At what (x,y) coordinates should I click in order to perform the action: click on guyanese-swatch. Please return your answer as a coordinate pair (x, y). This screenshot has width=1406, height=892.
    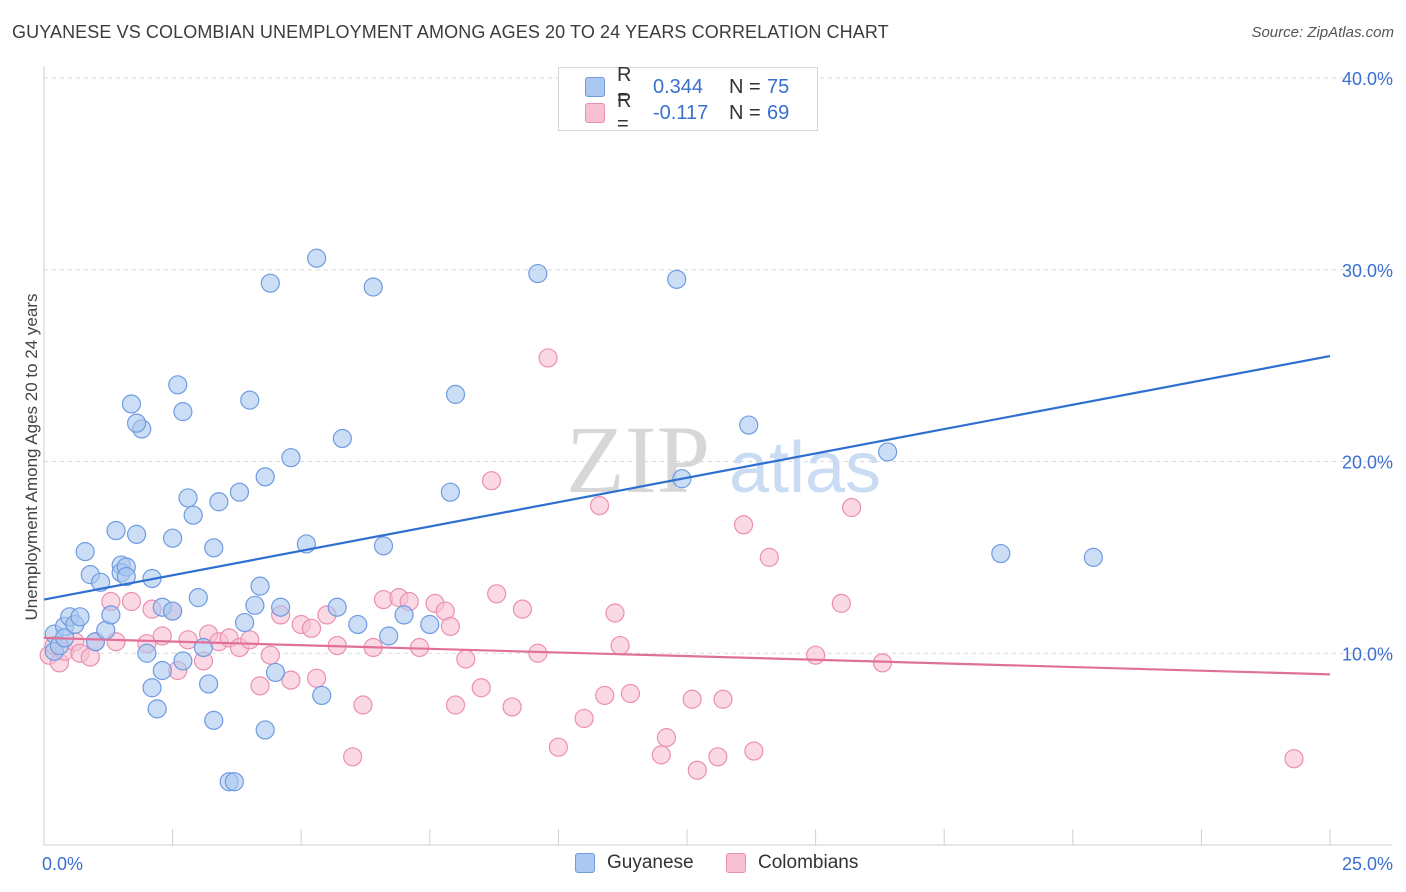
    Looking at the image, I should click on (595, 87).